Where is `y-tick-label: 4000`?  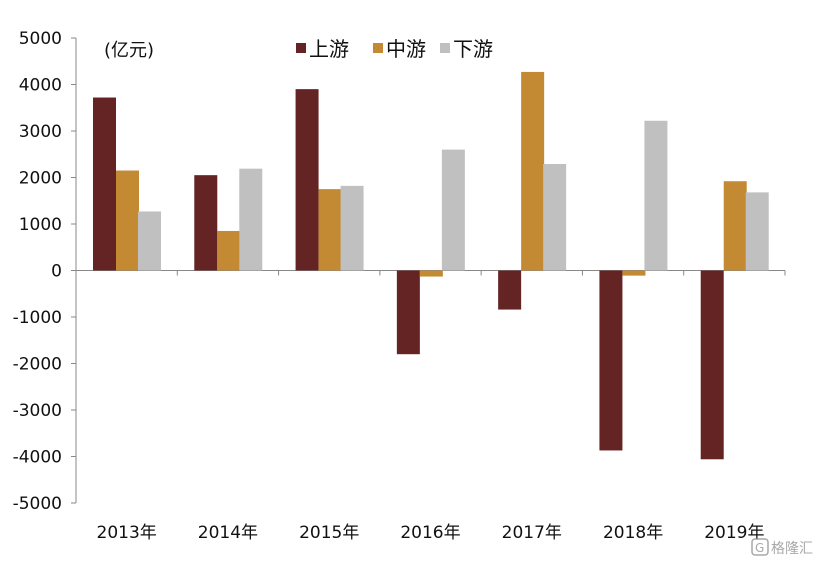 y-tick-label: 4000 is located at coordinates (40, 86).